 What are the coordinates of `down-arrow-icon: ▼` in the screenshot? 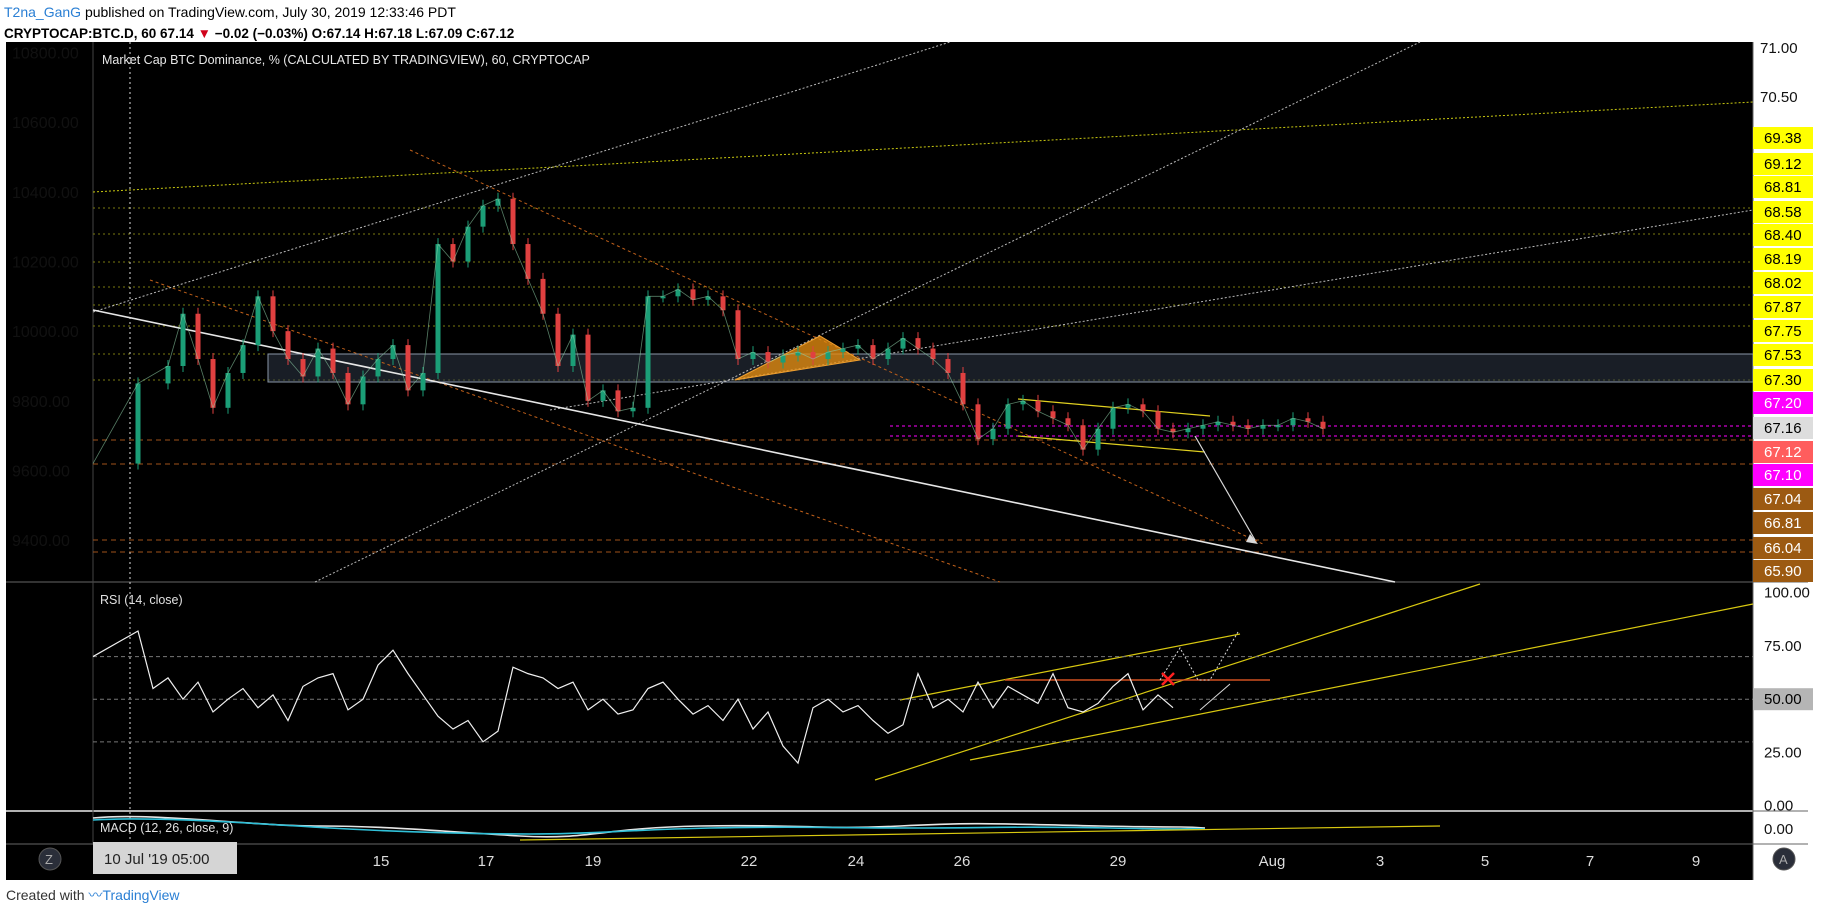 It's located at (204, 33).